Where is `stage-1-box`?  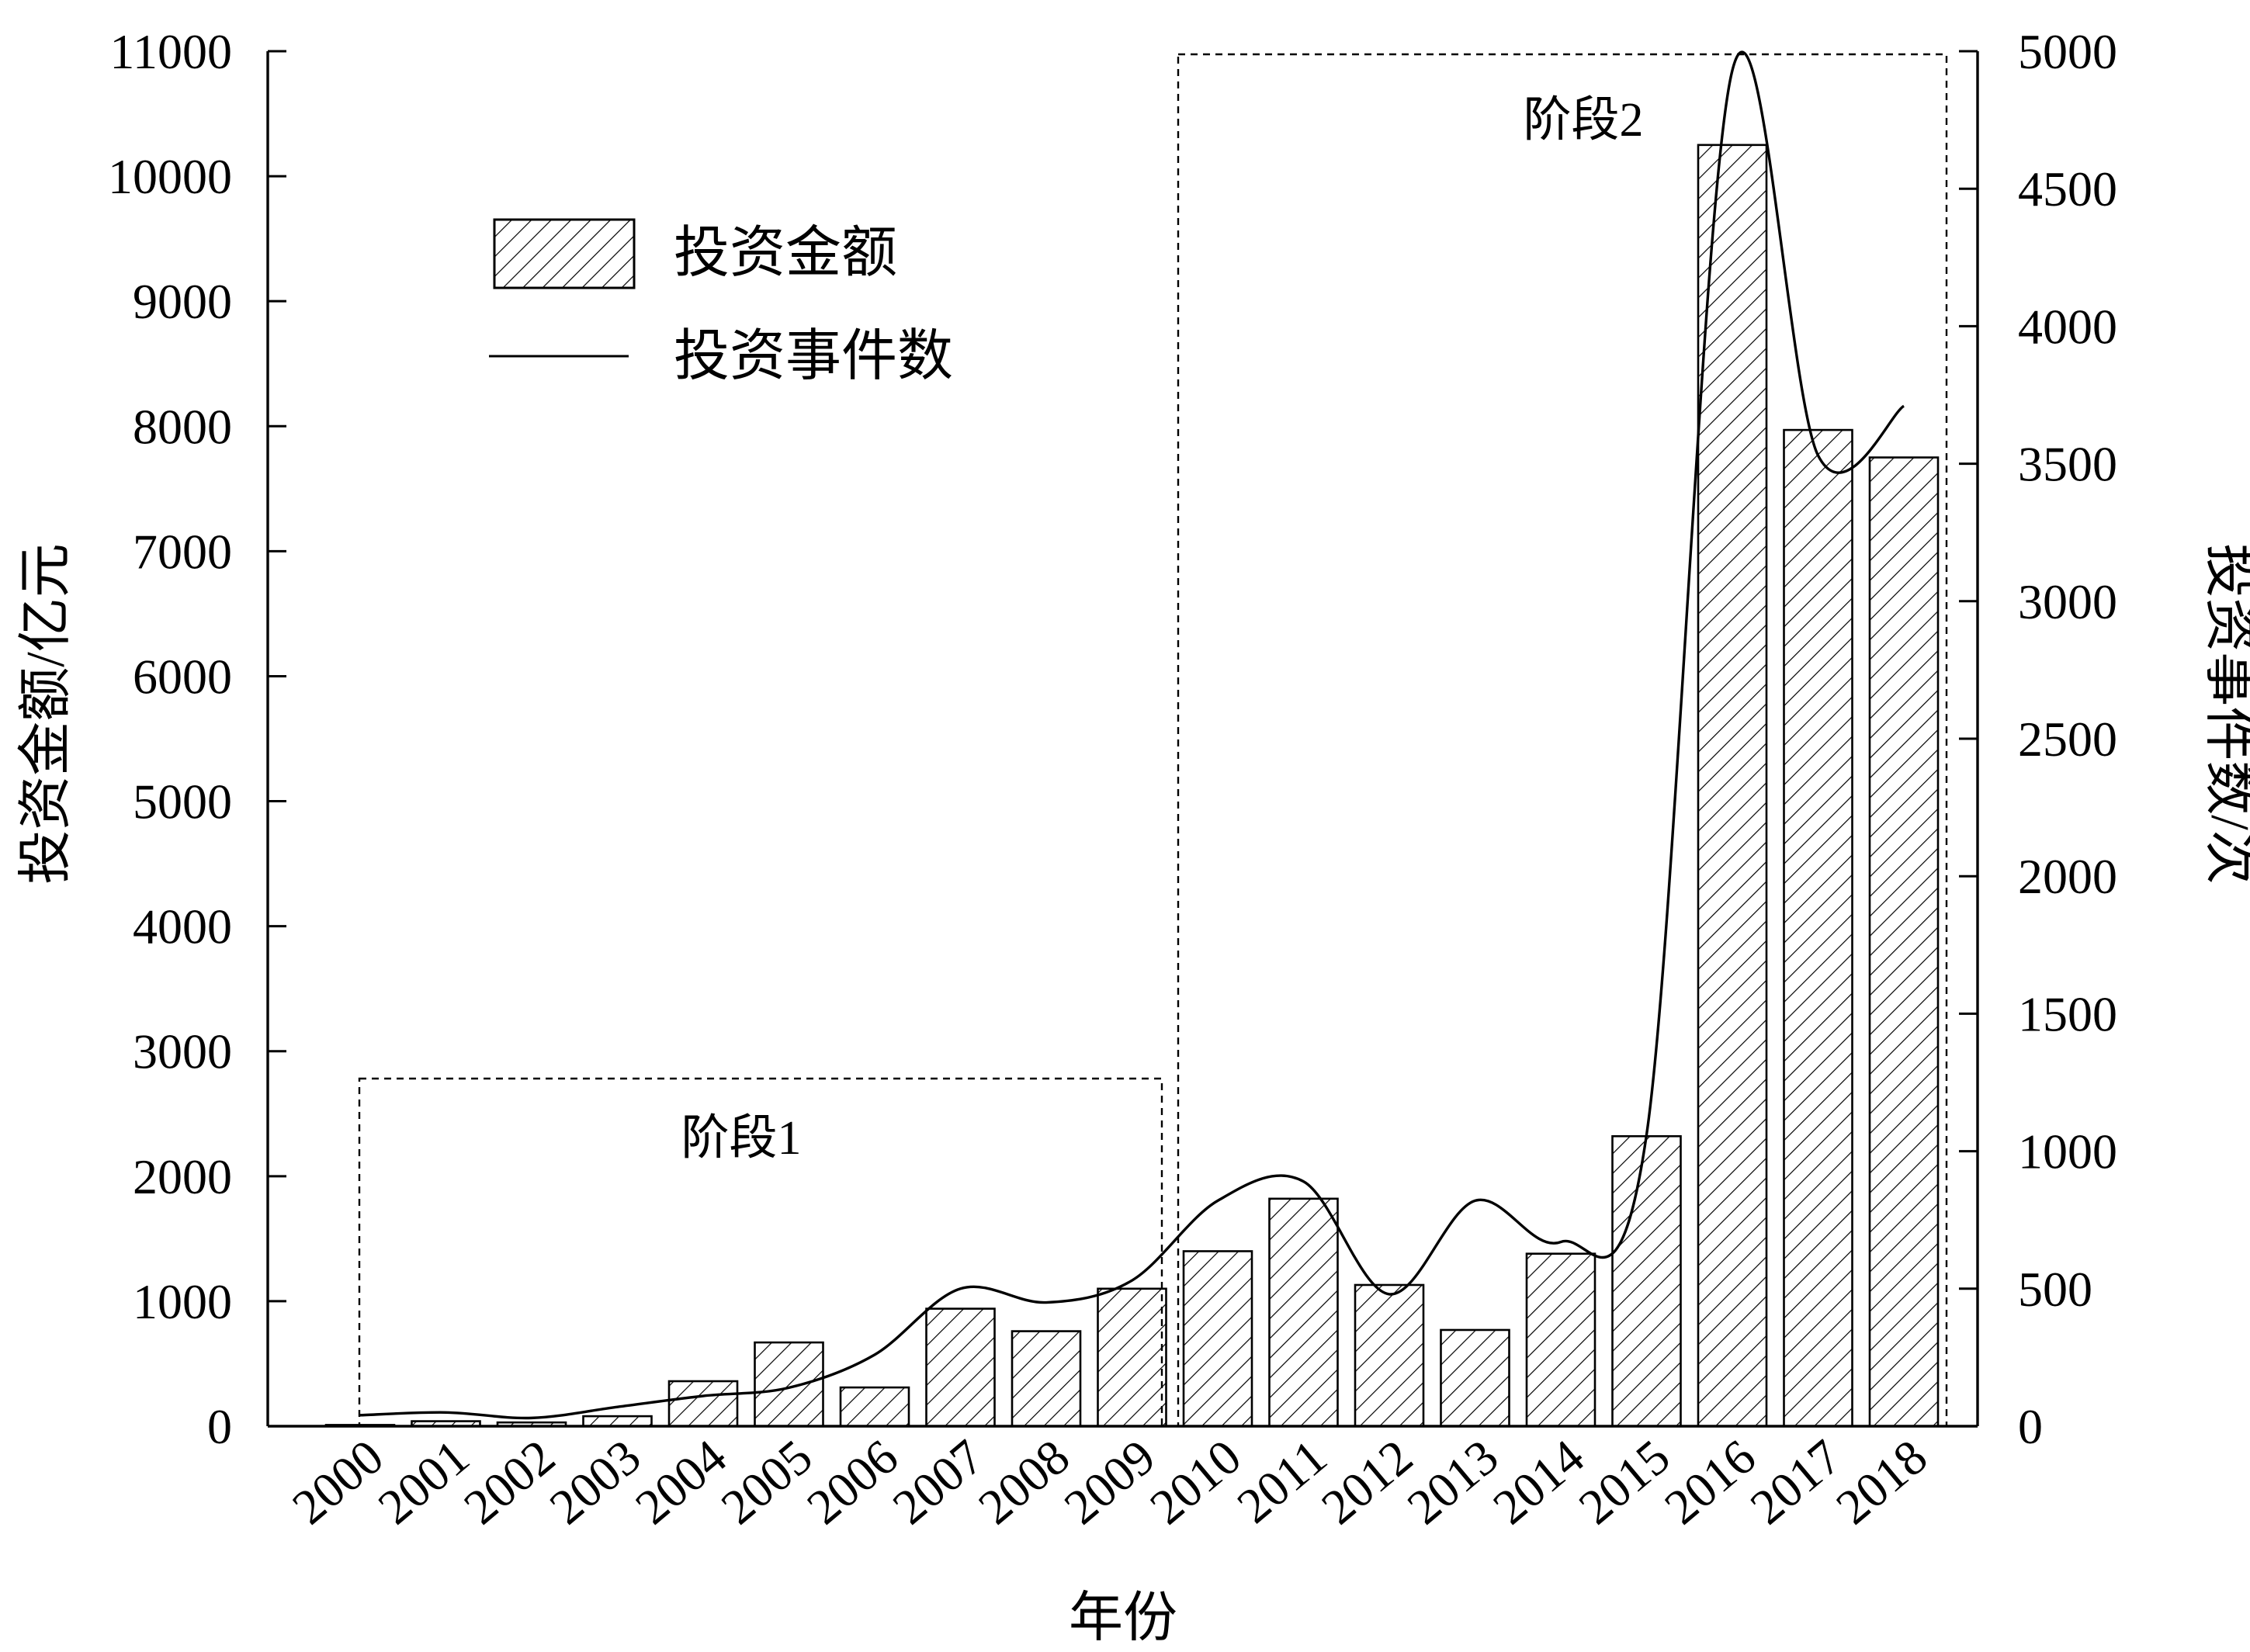
stage-1-box is located at coordinates (760, 1252).